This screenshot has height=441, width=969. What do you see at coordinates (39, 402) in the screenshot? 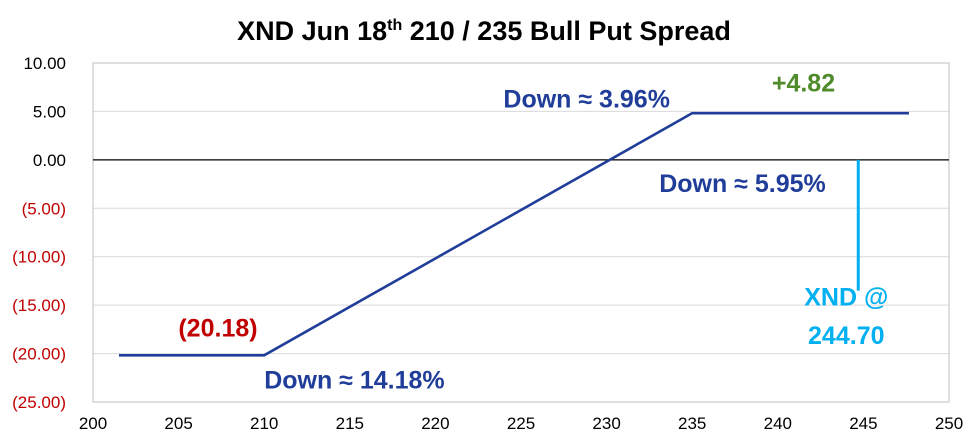
I see `y-tick-label: (25.00)` at bounding box center [39, 402].